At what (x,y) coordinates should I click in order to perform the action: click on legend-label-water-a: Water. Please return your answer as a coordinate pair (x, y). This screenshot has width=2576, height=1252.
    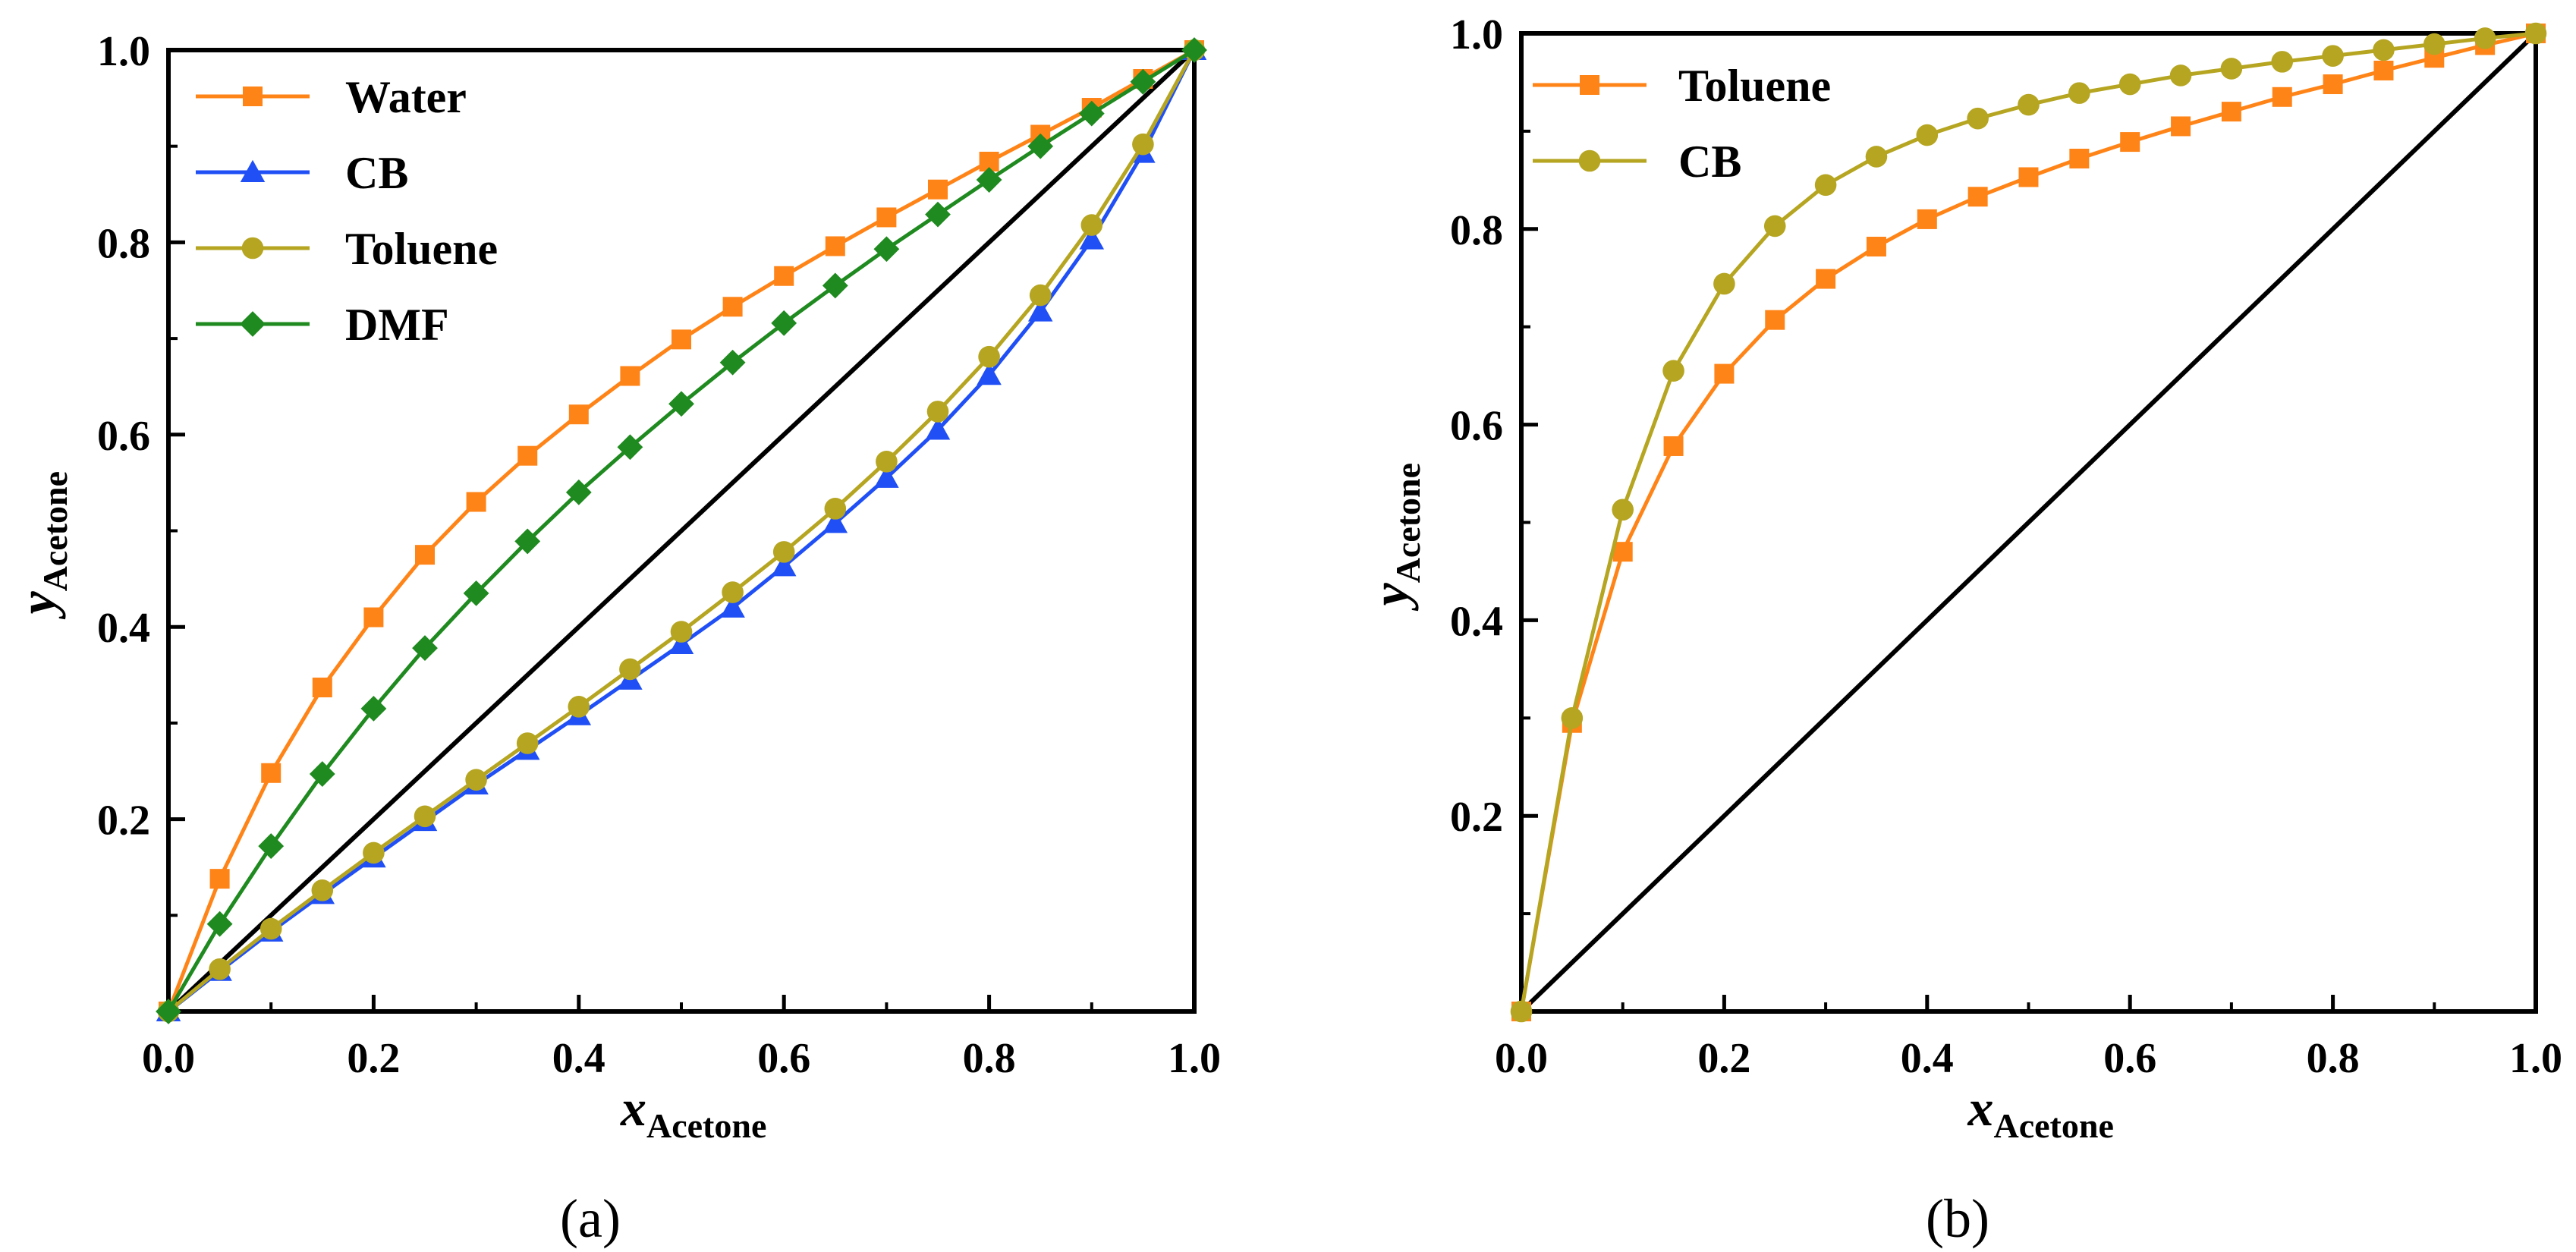
    Looking at the image, I should click on (406, 97).